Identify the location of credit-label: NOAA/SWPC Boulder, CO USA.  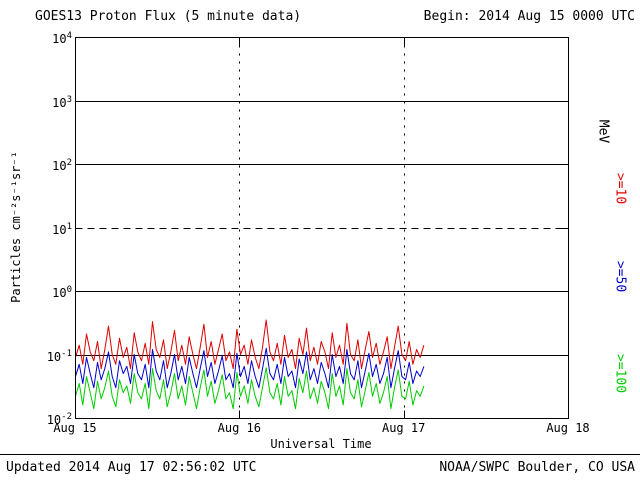
(537, 467).